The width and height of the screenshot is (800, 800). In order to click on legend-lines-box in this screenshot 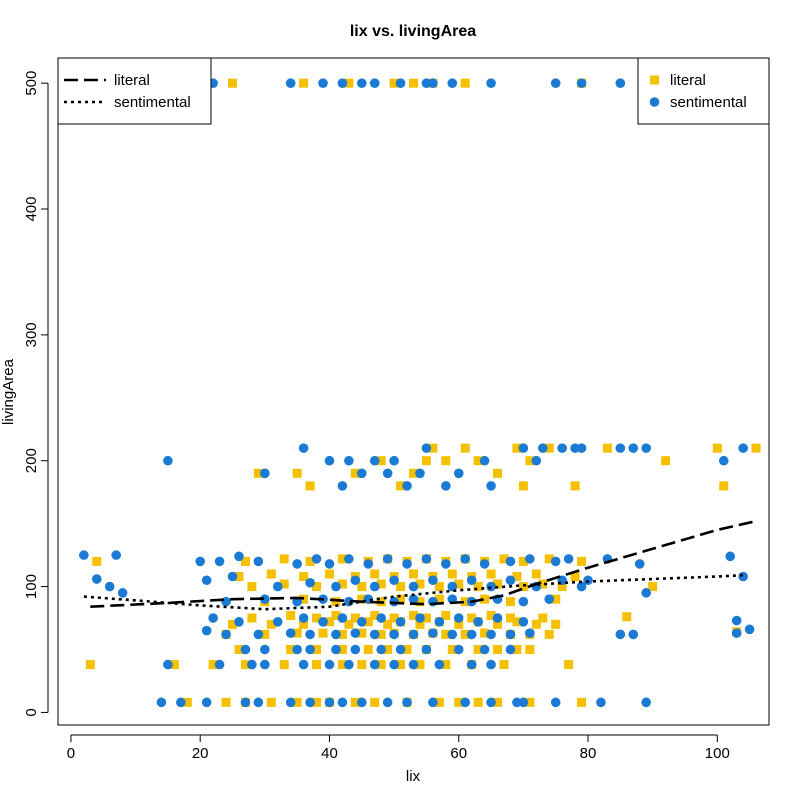, I will do `click(134, 91)`.